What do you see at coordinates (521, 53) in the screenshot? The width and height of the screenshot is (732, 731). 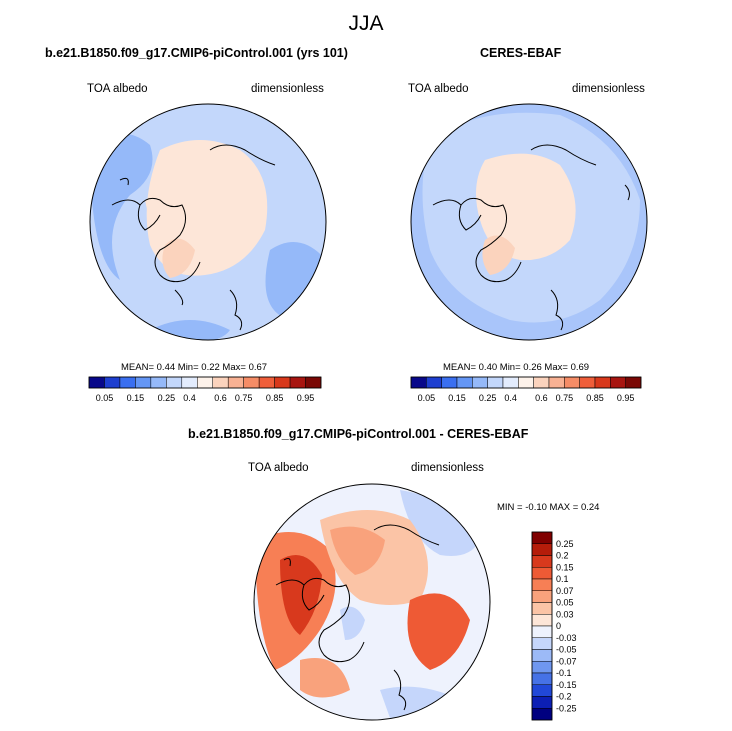 I see `panel2-title: CERES-EBAF` at bounding box center [521, 53].